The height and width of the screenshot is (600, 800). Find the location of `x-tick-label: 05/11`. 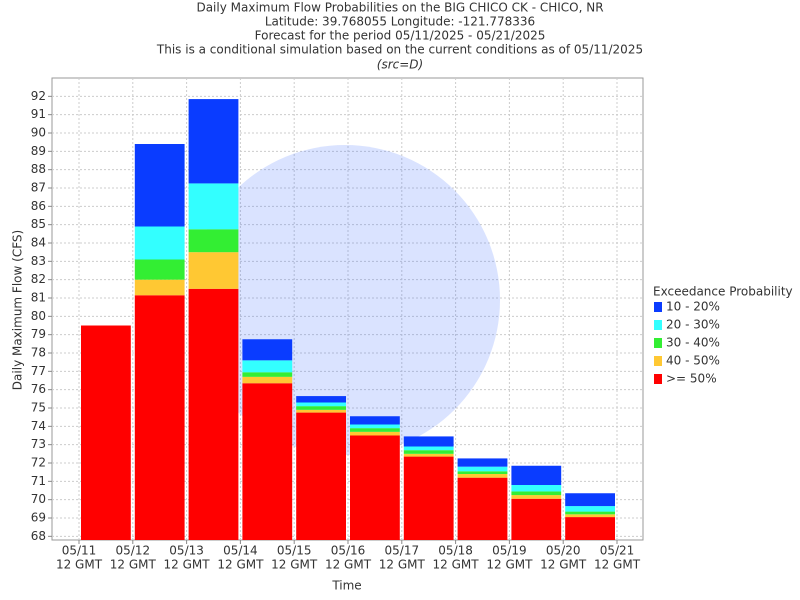

x-tick-label: 05/11 is located at coordinates (79, 551).